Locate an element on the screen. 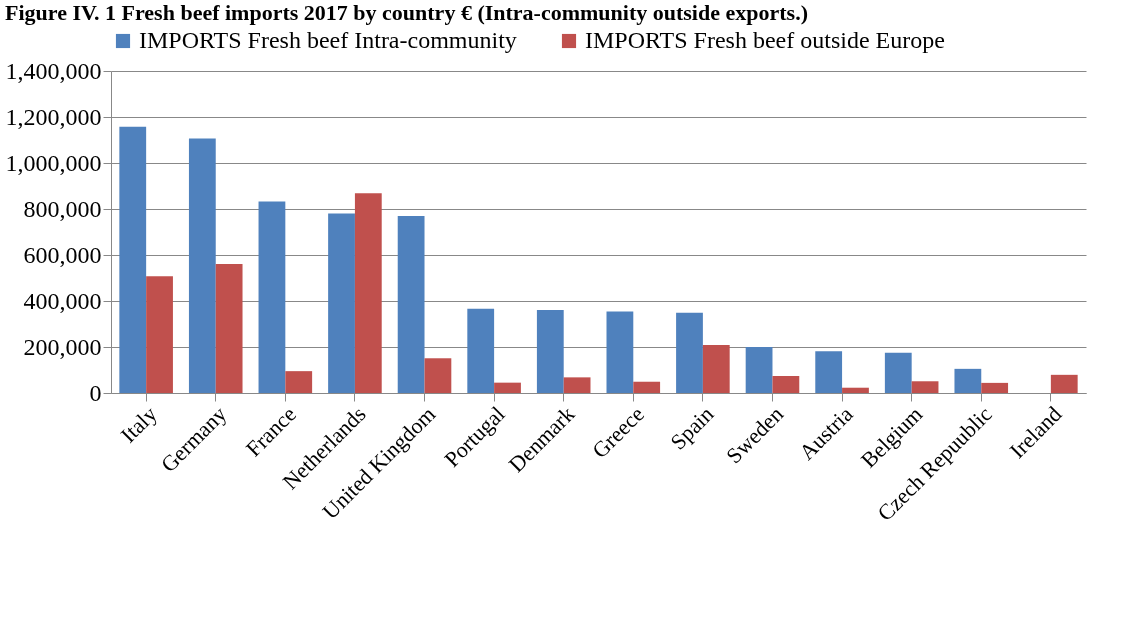 The height and width of the screenshot is (619, 1132). chart-title: Figure IV. 1 Fresh beef imports 2017 by country € (Intra-community outside exports.) is located at coordinates (406, 12).